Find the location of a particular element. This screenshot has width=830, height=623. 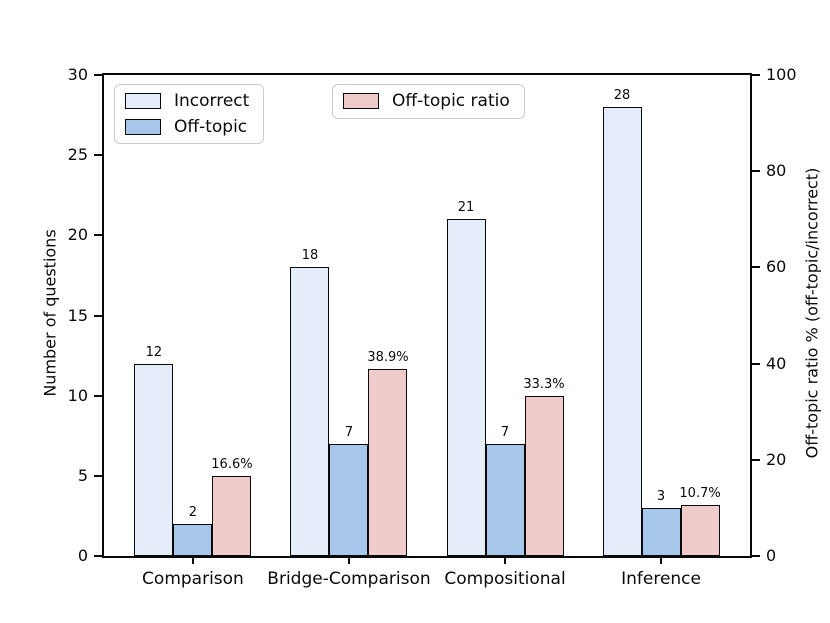

legend-label: Incorrect is located at coordinates (212, 101).